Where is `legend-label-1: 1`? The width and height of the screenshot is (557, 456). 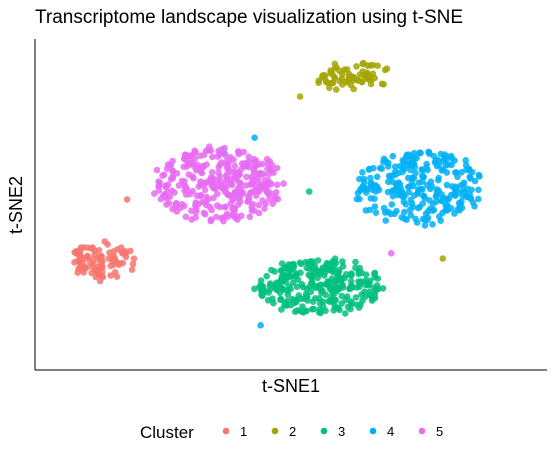
legend-label-1: 1 is located at coordinates (243, 431).